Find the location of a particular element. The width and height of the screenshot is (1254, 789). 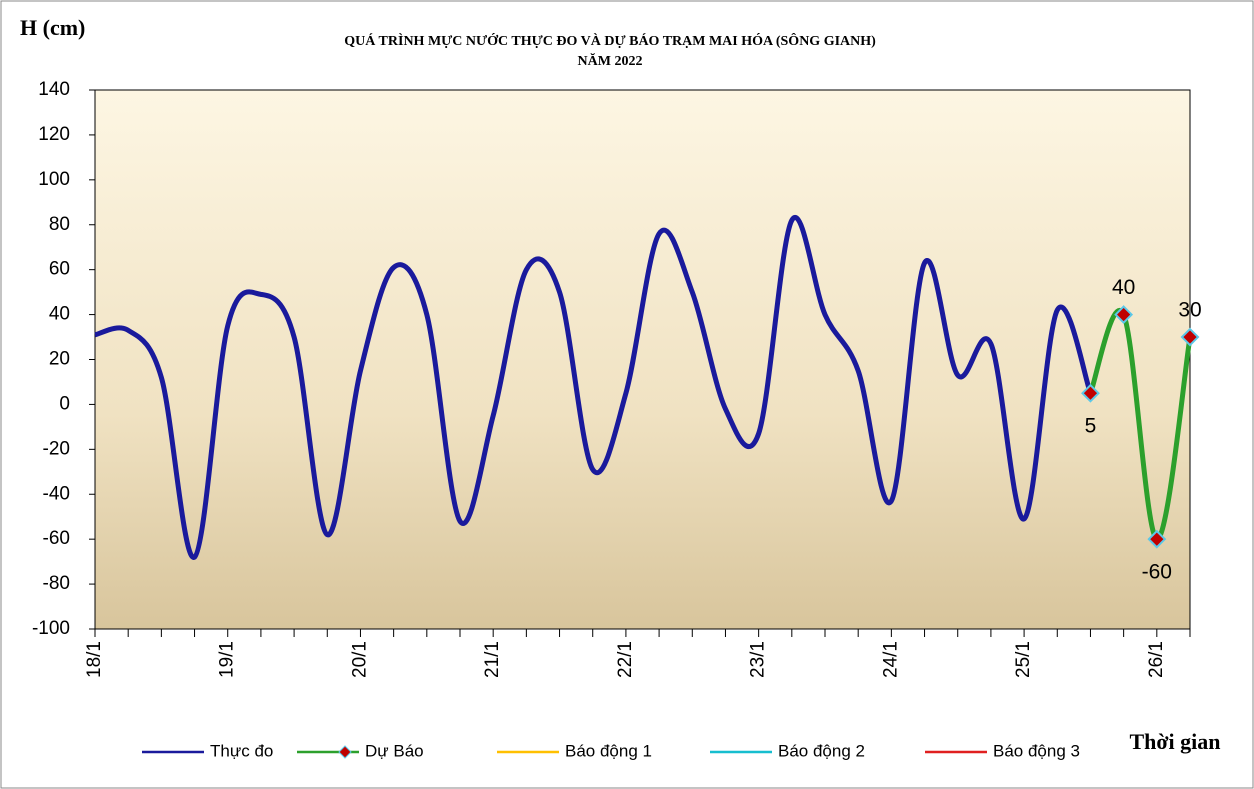

legend-label: Dự Báo is located at coordinates (394, 750).